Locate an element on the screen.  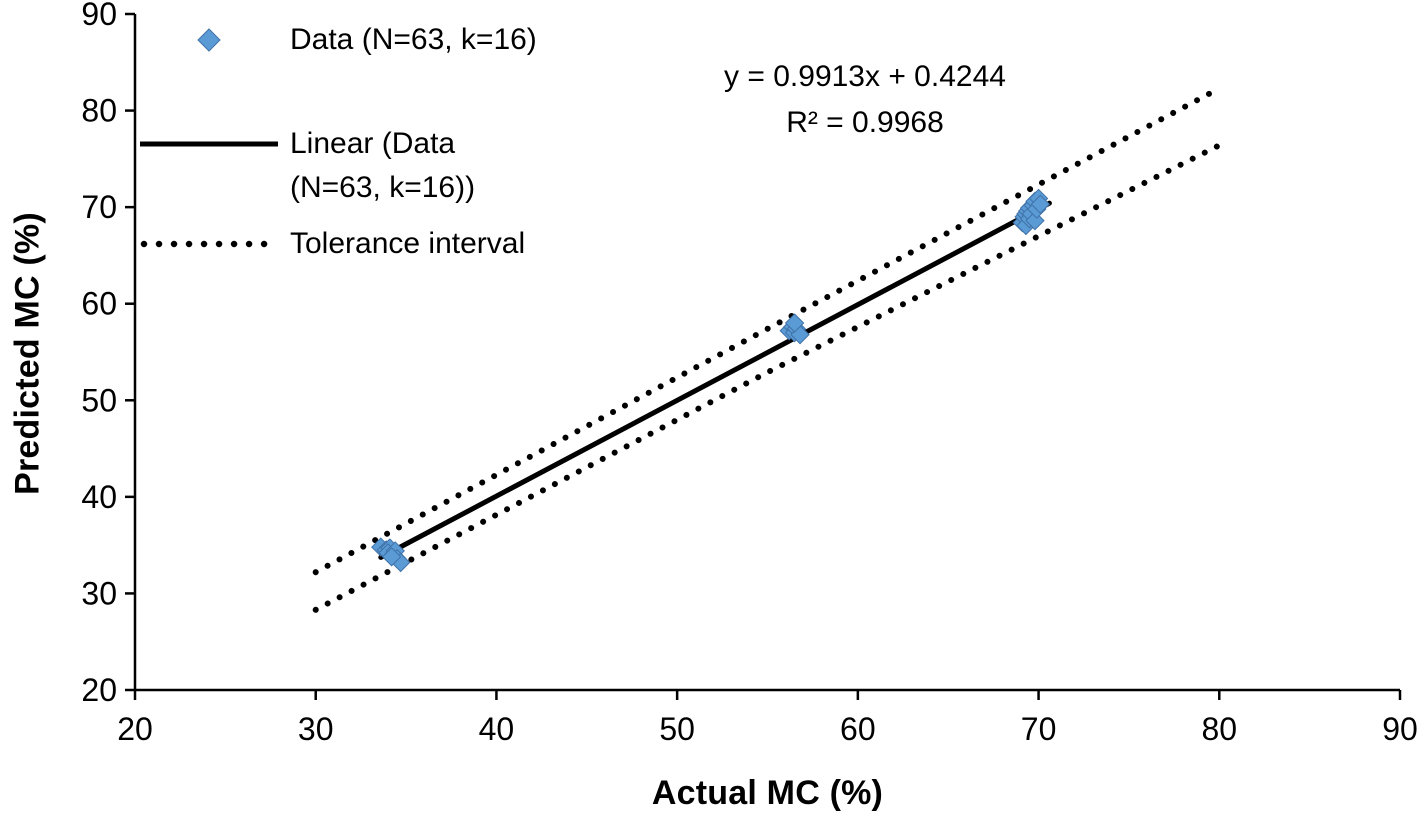
y-tick-label: 40 is located at coordinates (99, 497).